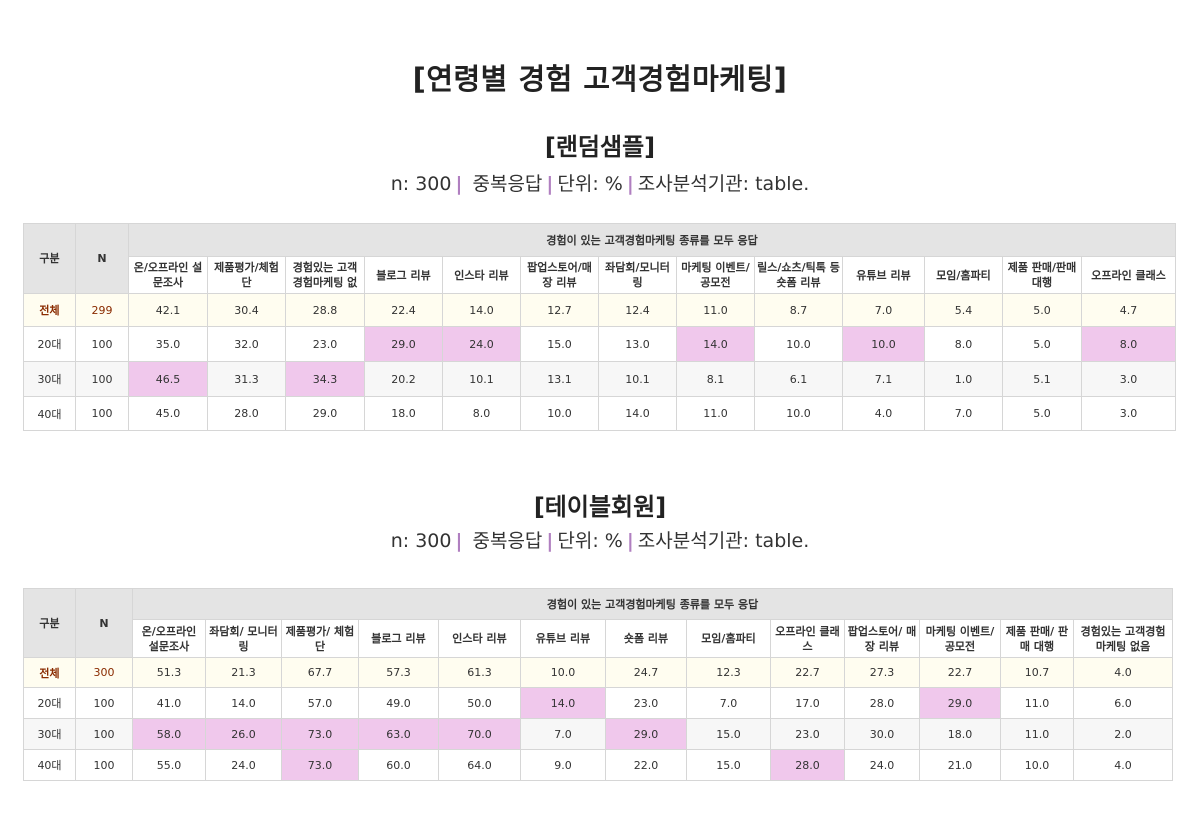  Describe the element at coordinates (403, 310) in the screenshot. I see `table-cell: 22.4` at that location.